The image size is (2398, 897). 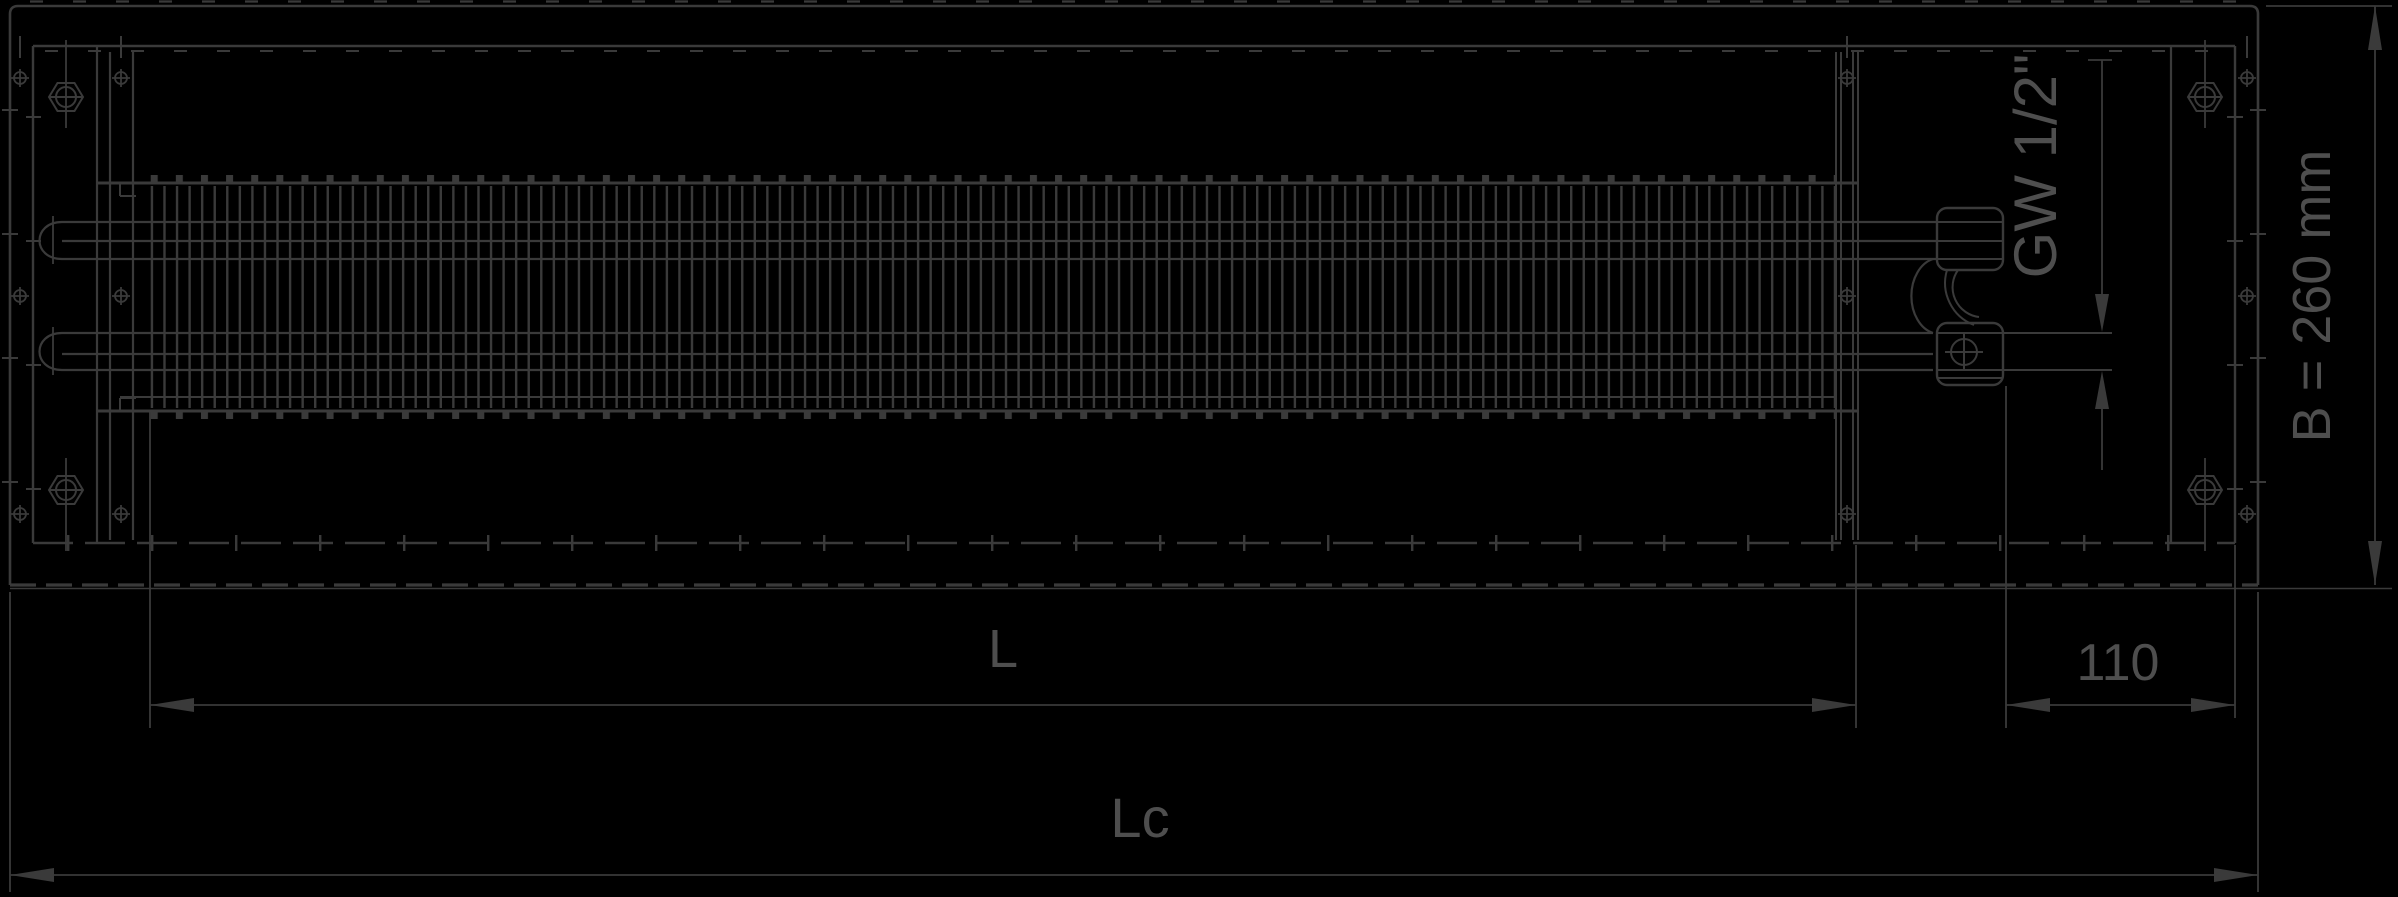 What do you see at coordinates (2120, 557) in the screenshot?
I see `dim-connection-110: 110` at bounding box center [2120, 557].